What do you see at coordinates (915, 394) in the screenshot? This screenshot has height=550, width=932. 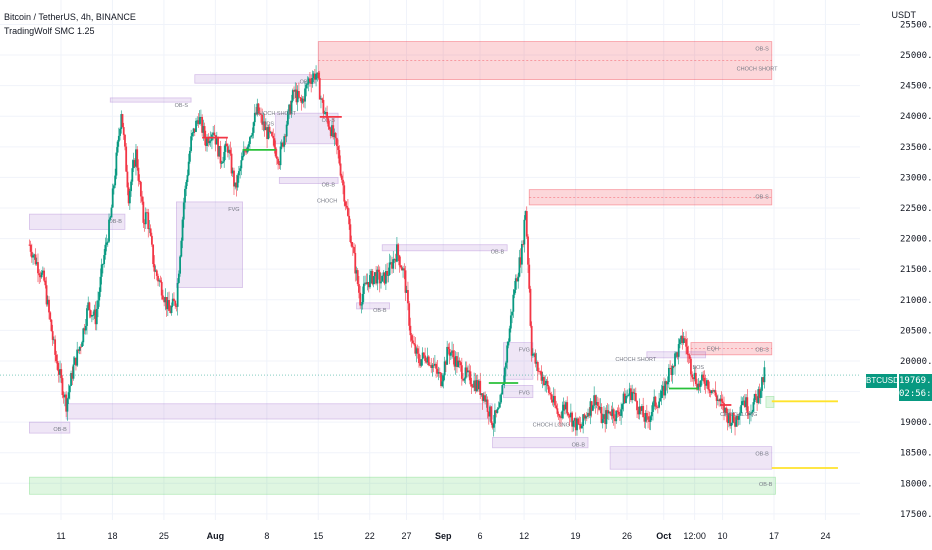 I see `bar-countdown: 02:56:56` at bounding box center [915, 394].